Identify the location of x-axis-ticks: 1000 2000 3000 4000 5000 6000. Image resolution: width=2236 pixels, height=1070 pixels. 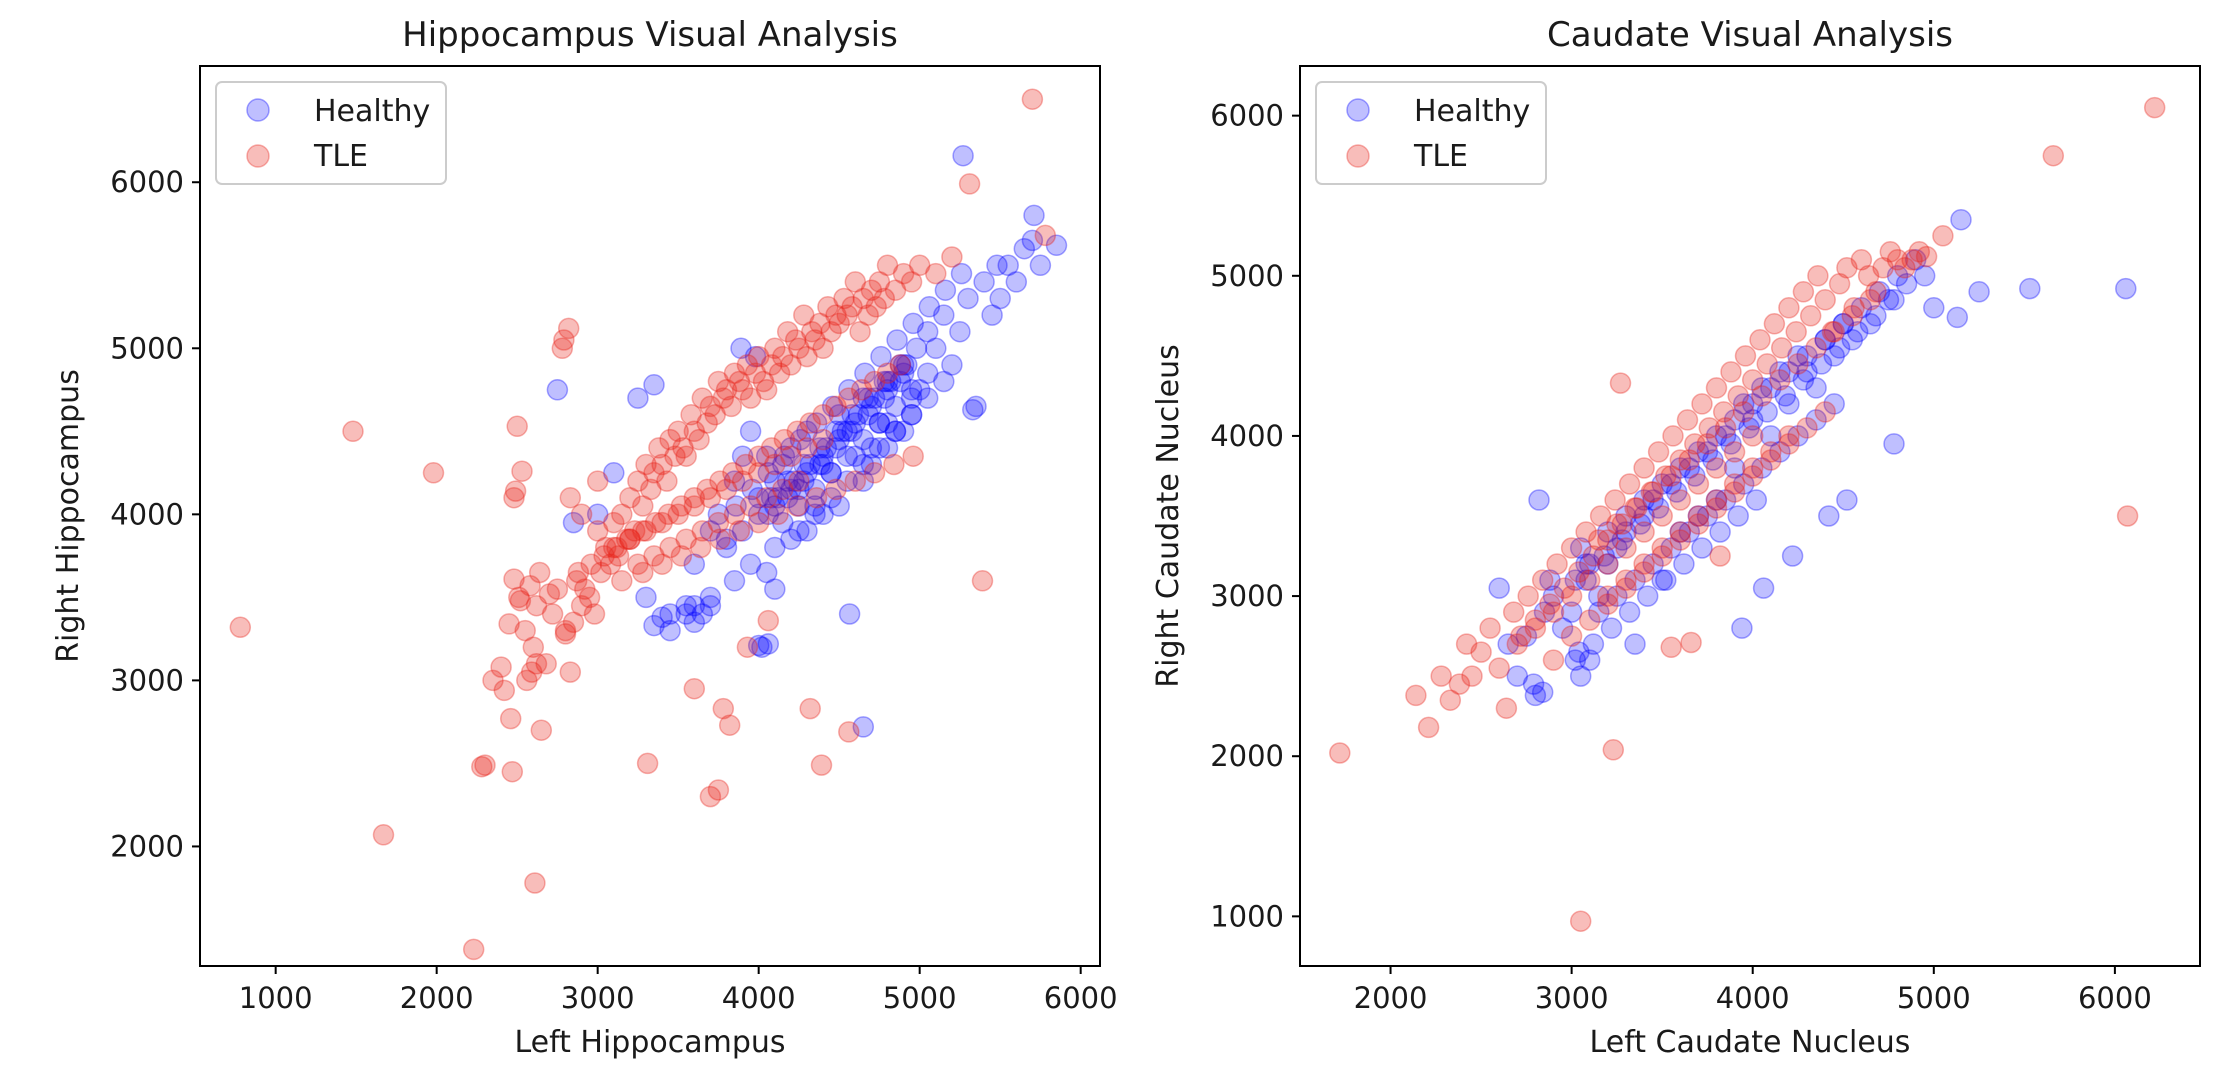
(678, 990).